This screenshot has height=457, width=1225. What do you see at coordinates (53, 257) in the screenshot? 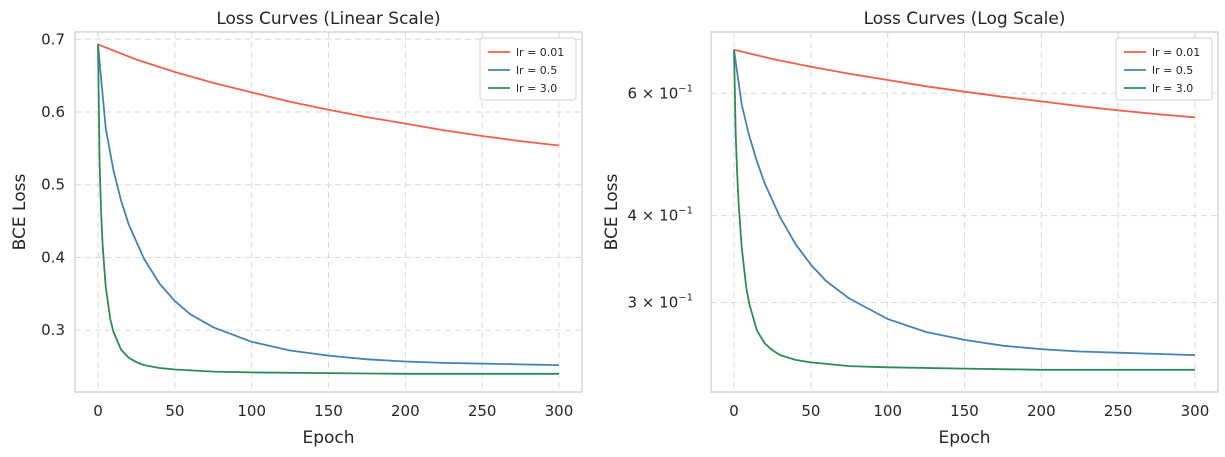
I see `y-tick-label: 0.4` at bounding box center [53, 257].